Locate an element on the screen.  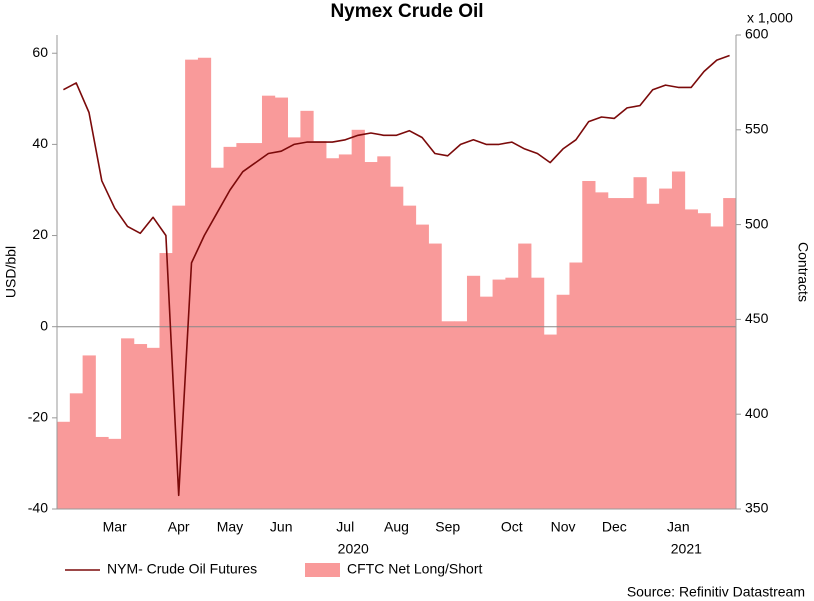
y-axis-label: USD/bbl is located at coordinates (11, 272).